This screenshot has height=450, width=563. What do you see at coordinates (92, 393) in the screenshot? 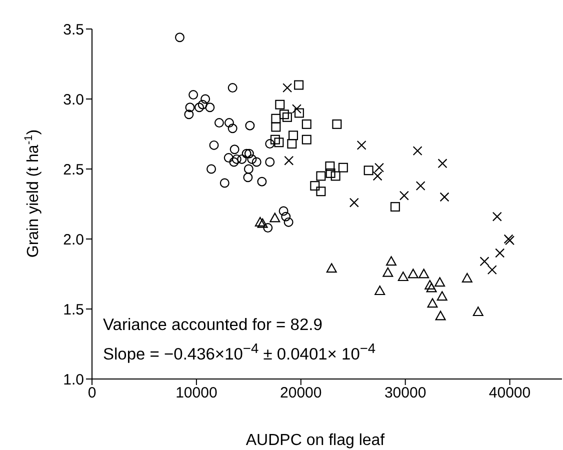
I see `x-tick-label: 0` at bounding box center [92, 393].